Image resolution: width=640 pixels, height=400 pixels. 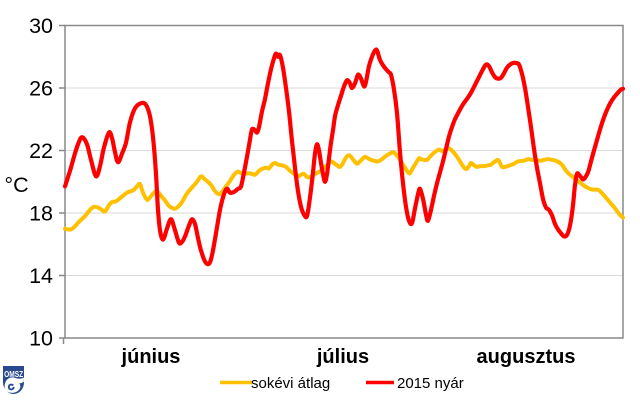 I want to click on svg-text: OMSZ, so click(x=13, y=374).